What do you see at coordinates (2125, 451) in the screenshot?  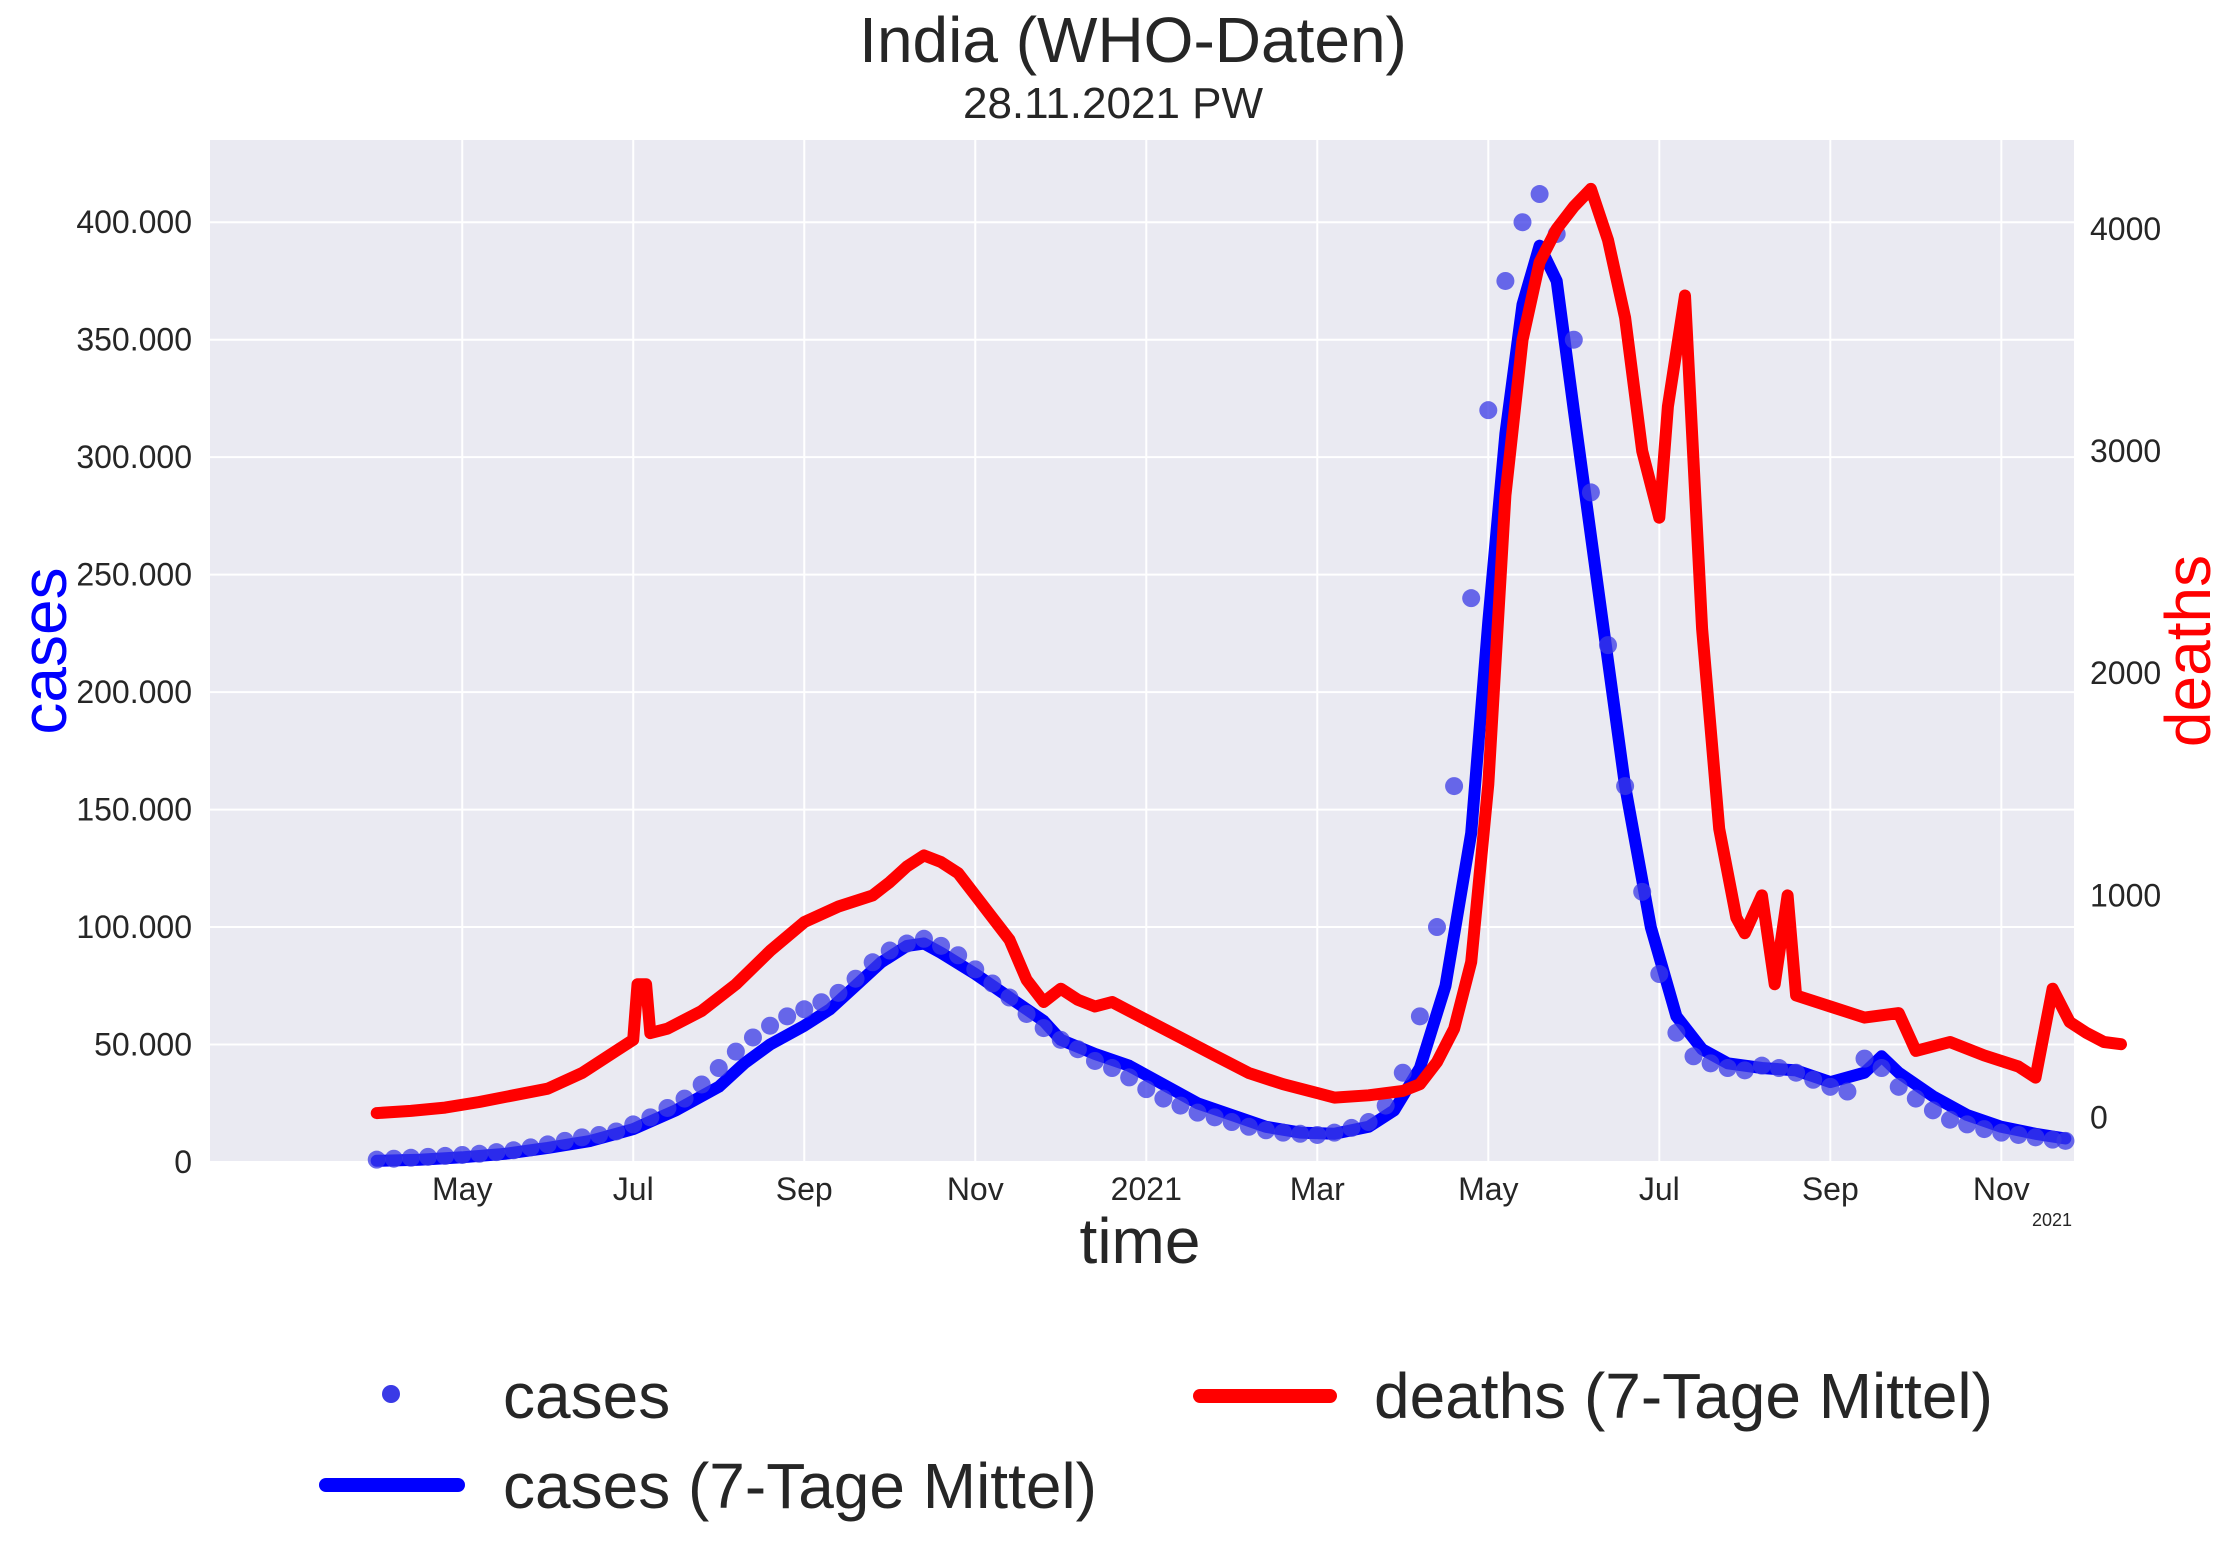 I see `y-right-tick-label: 3000` at bounding box center [2125, 451].